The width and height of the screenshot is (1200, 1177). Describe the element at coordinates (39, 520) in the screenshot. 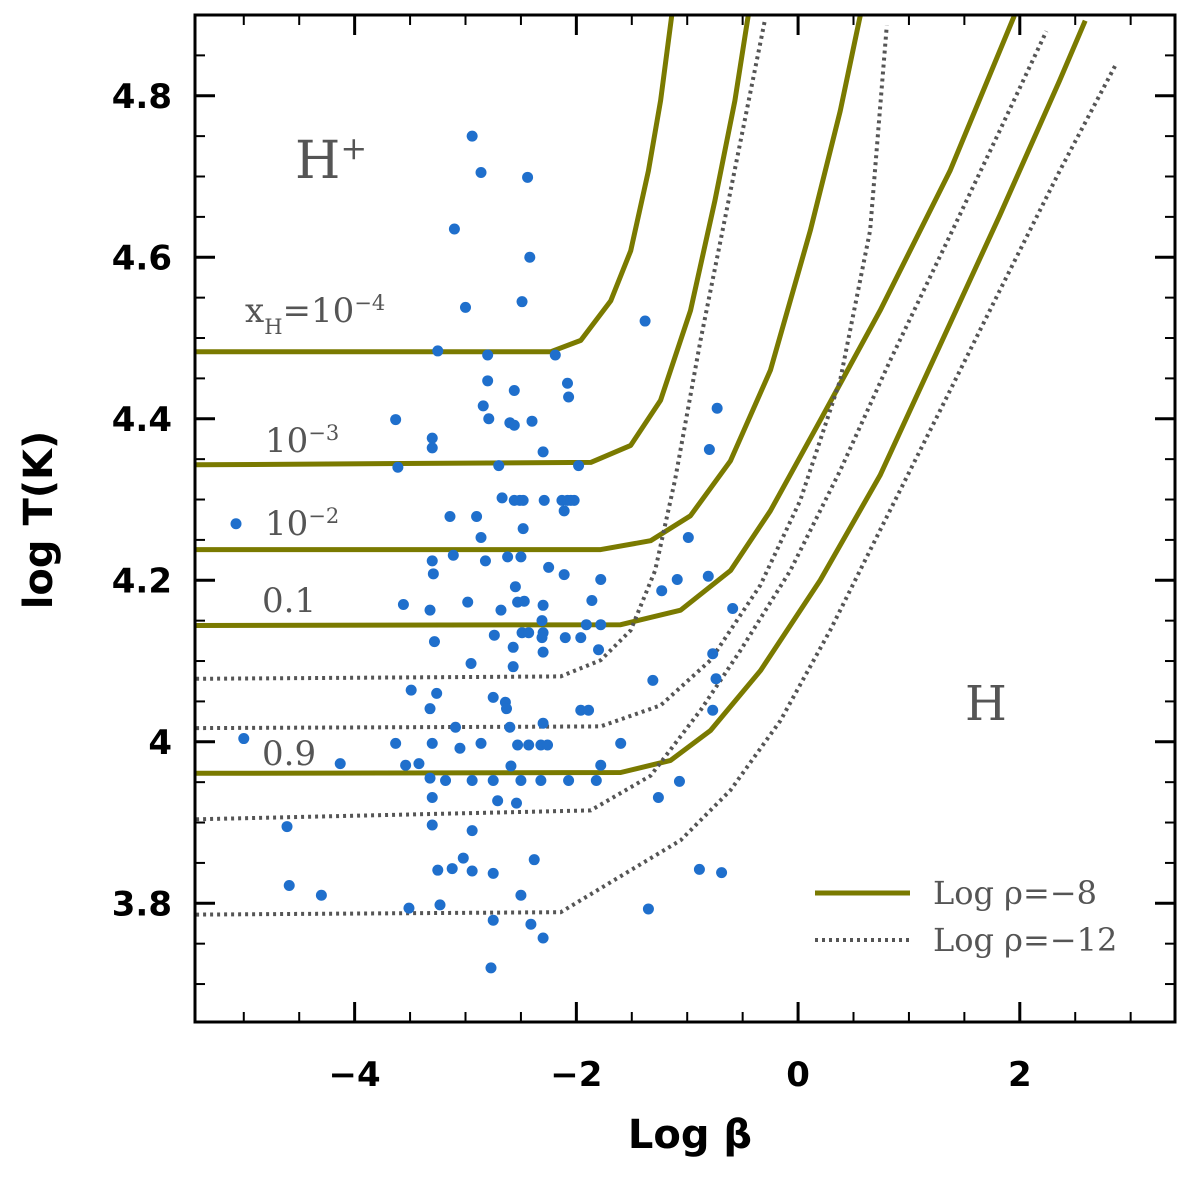

I see `y-axis-label: log T(K)` at that location.